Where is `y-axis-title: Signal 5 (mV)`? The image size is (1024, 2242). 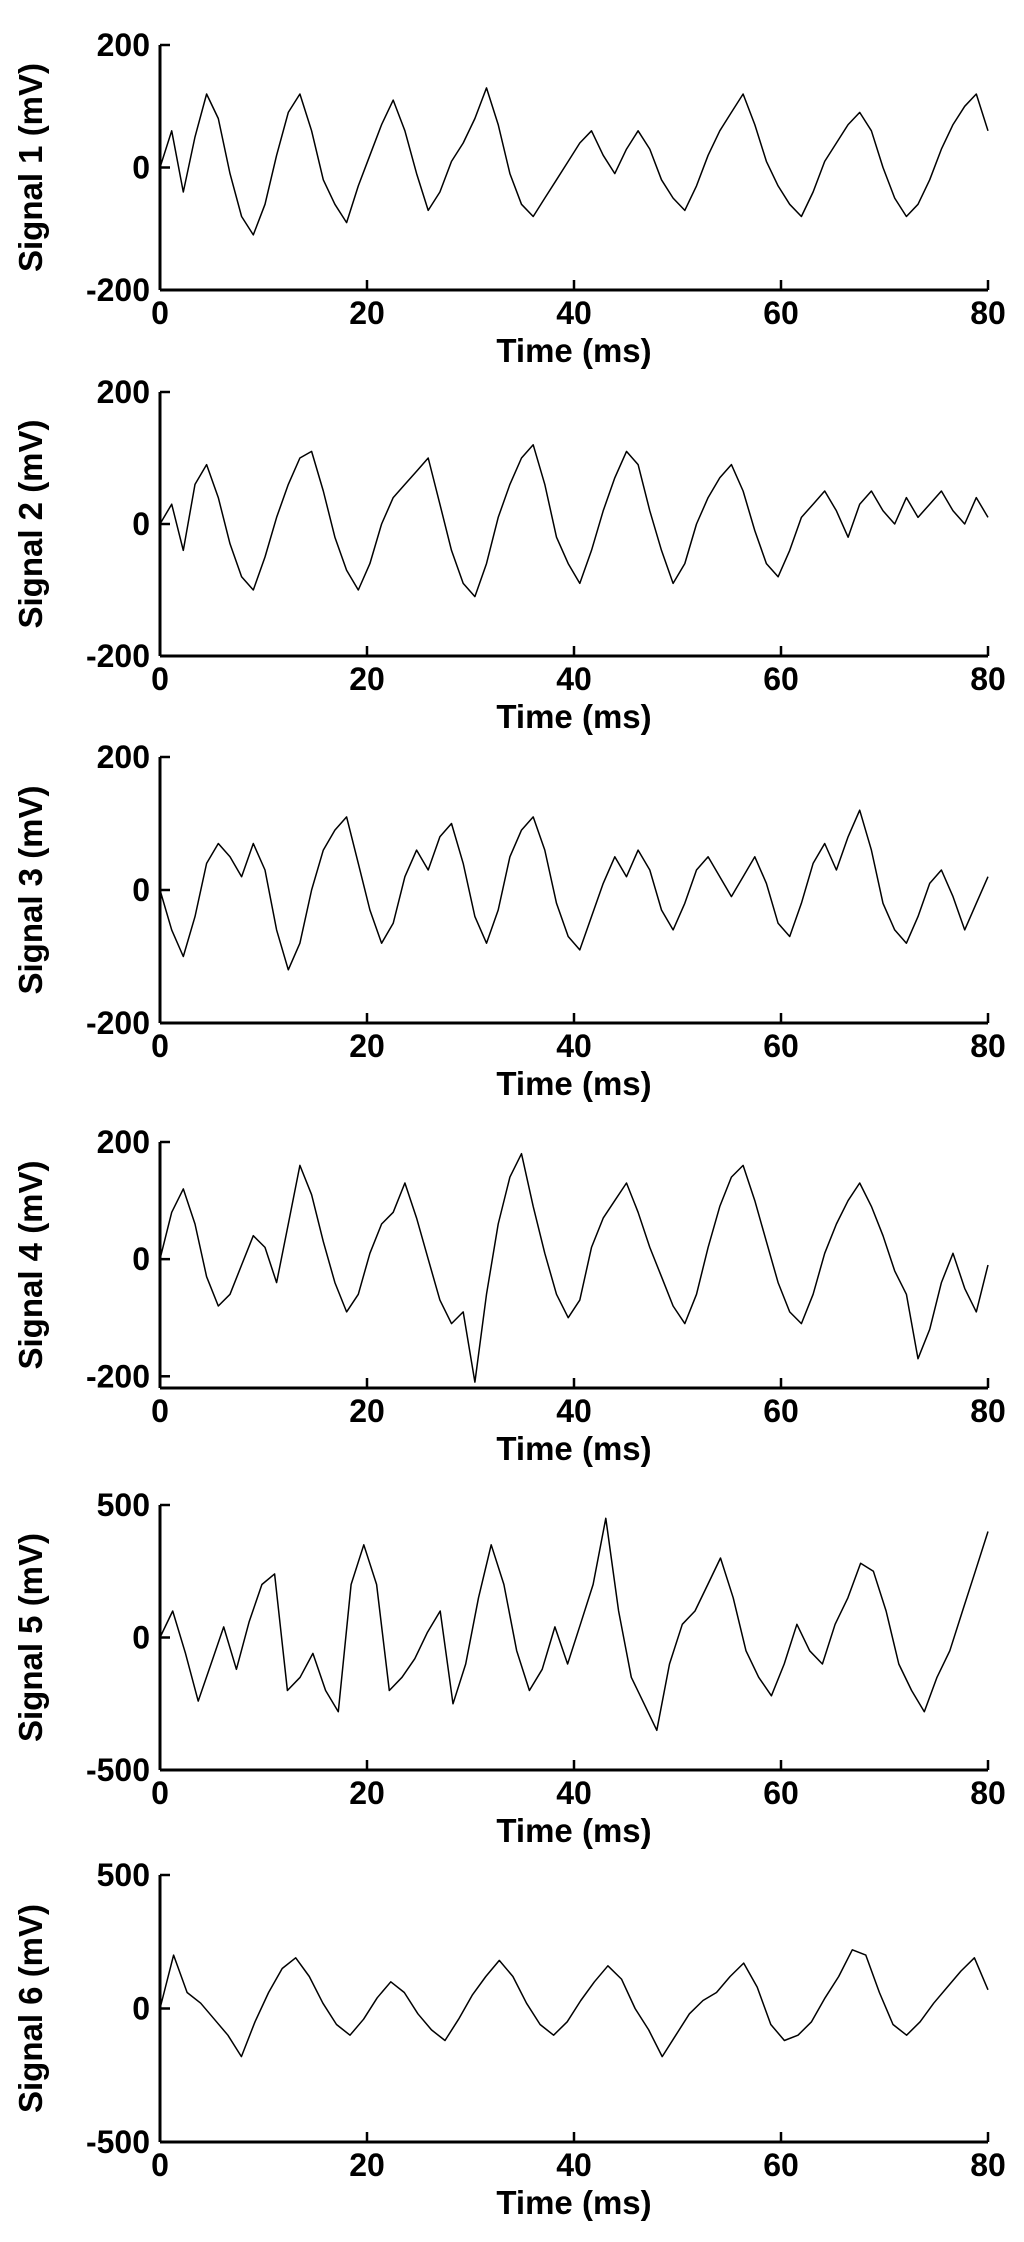
y-axis-title: Signal 5 (mV) is located at coordinates (30, 1637).